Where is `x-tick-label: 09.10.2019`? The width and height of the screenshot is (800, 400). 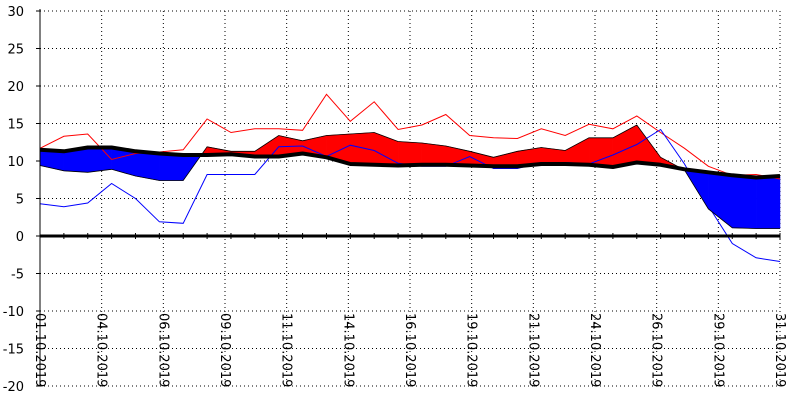
x-tick-label: 09.10.2019 is located at coordinates (224, 350).